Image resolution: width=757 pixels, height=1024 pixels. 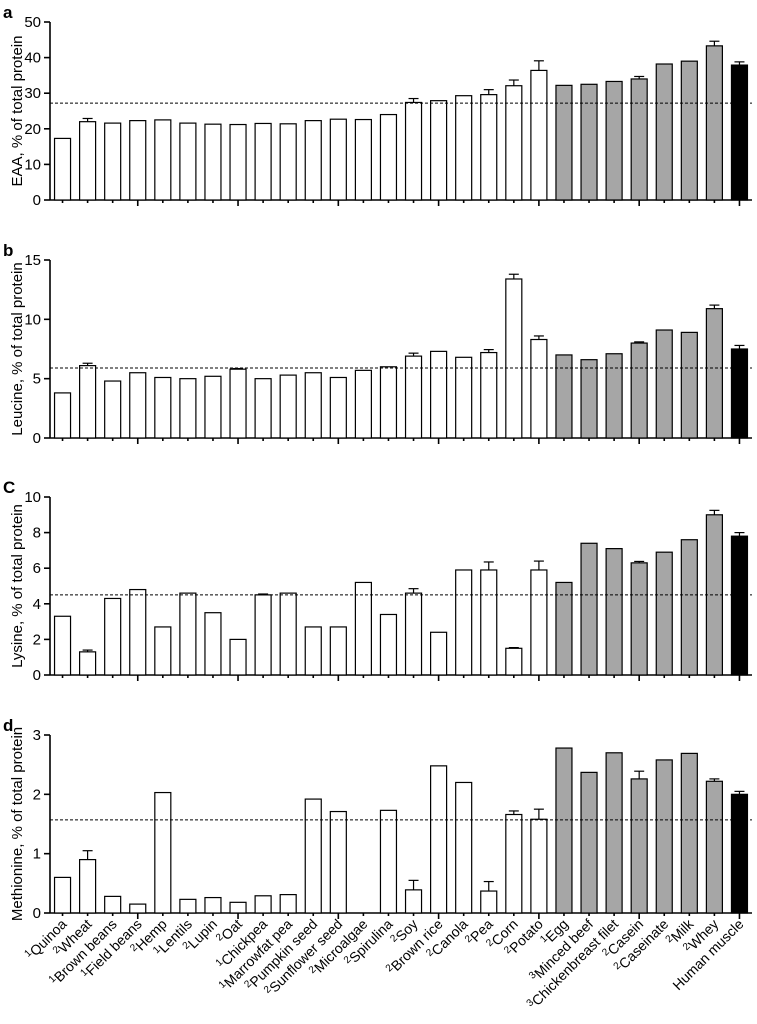 What do you see at coordinates (32, 129) in the screenshot?
I see `y-tick-label: 20` at bounding box center [32, 129].